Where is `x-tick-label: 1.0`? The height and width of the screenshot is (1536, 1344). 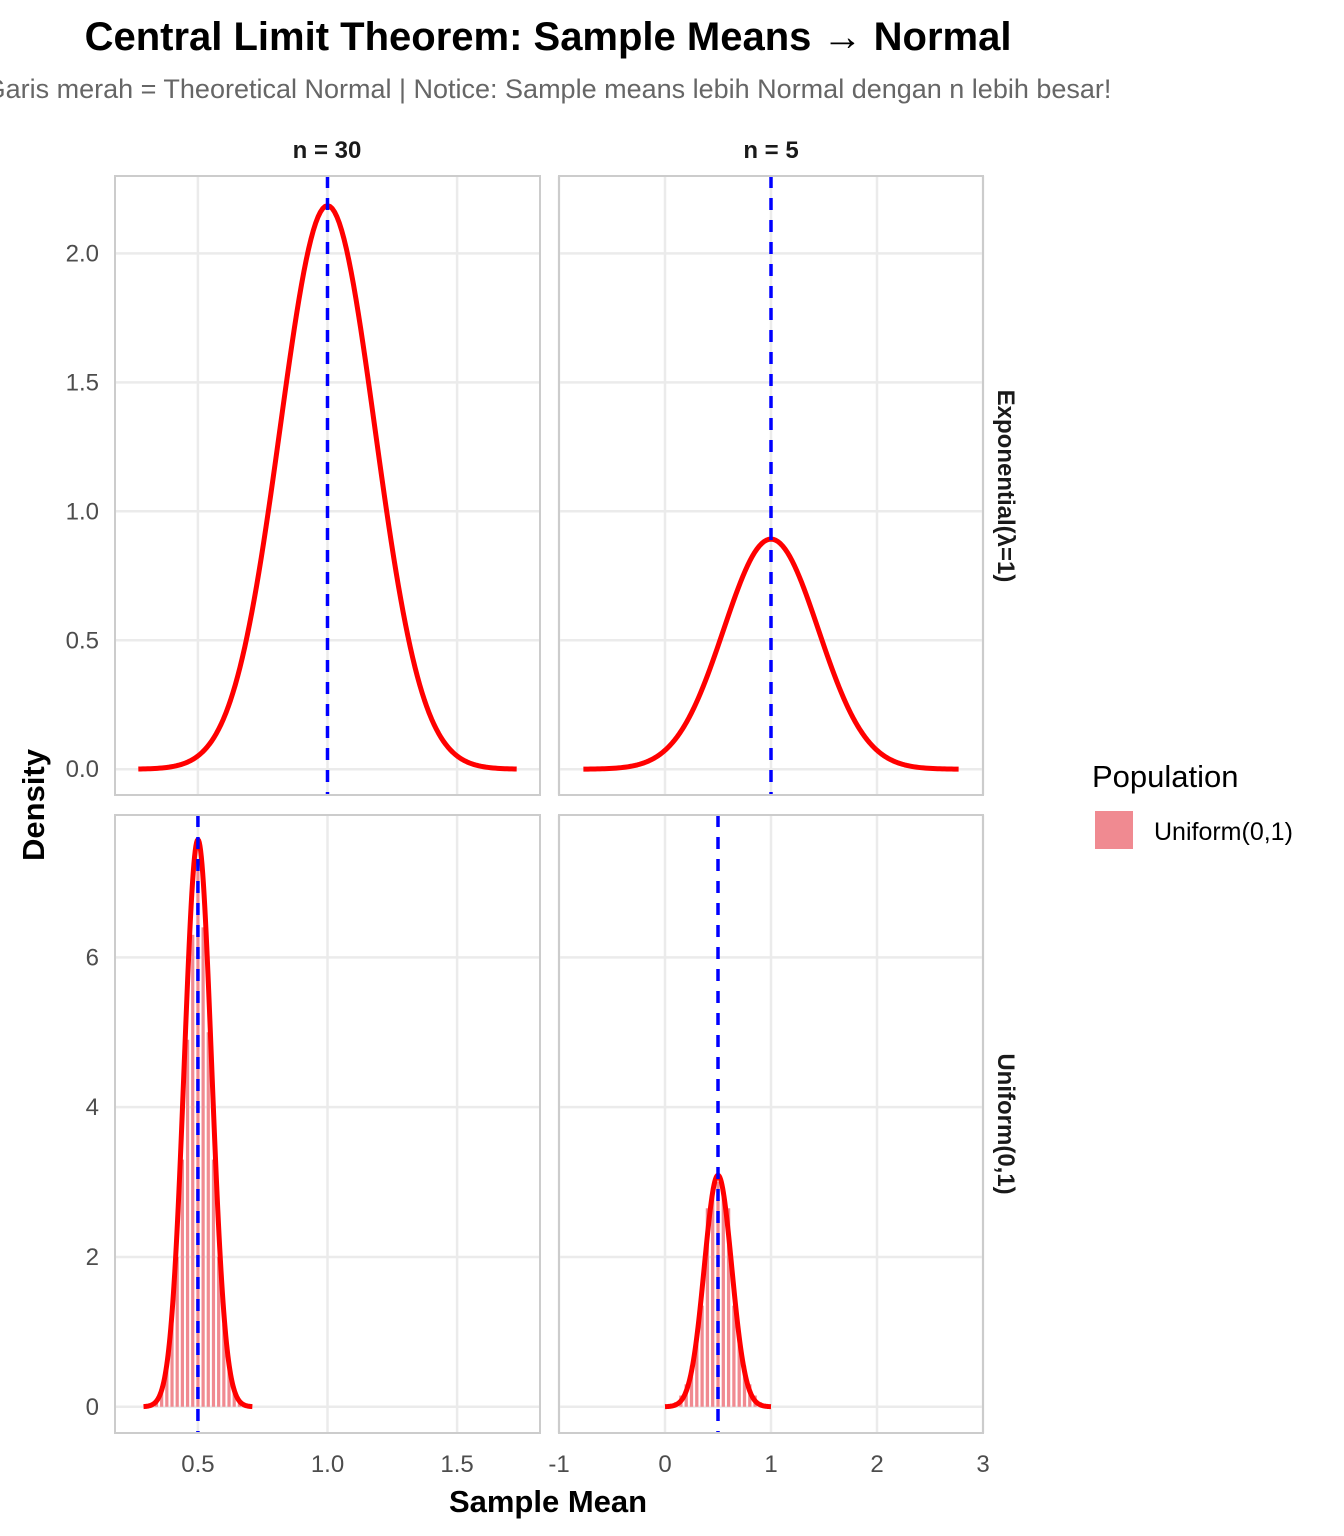
x-tick-label: 1.0 is located at coordinates (327, 1464).